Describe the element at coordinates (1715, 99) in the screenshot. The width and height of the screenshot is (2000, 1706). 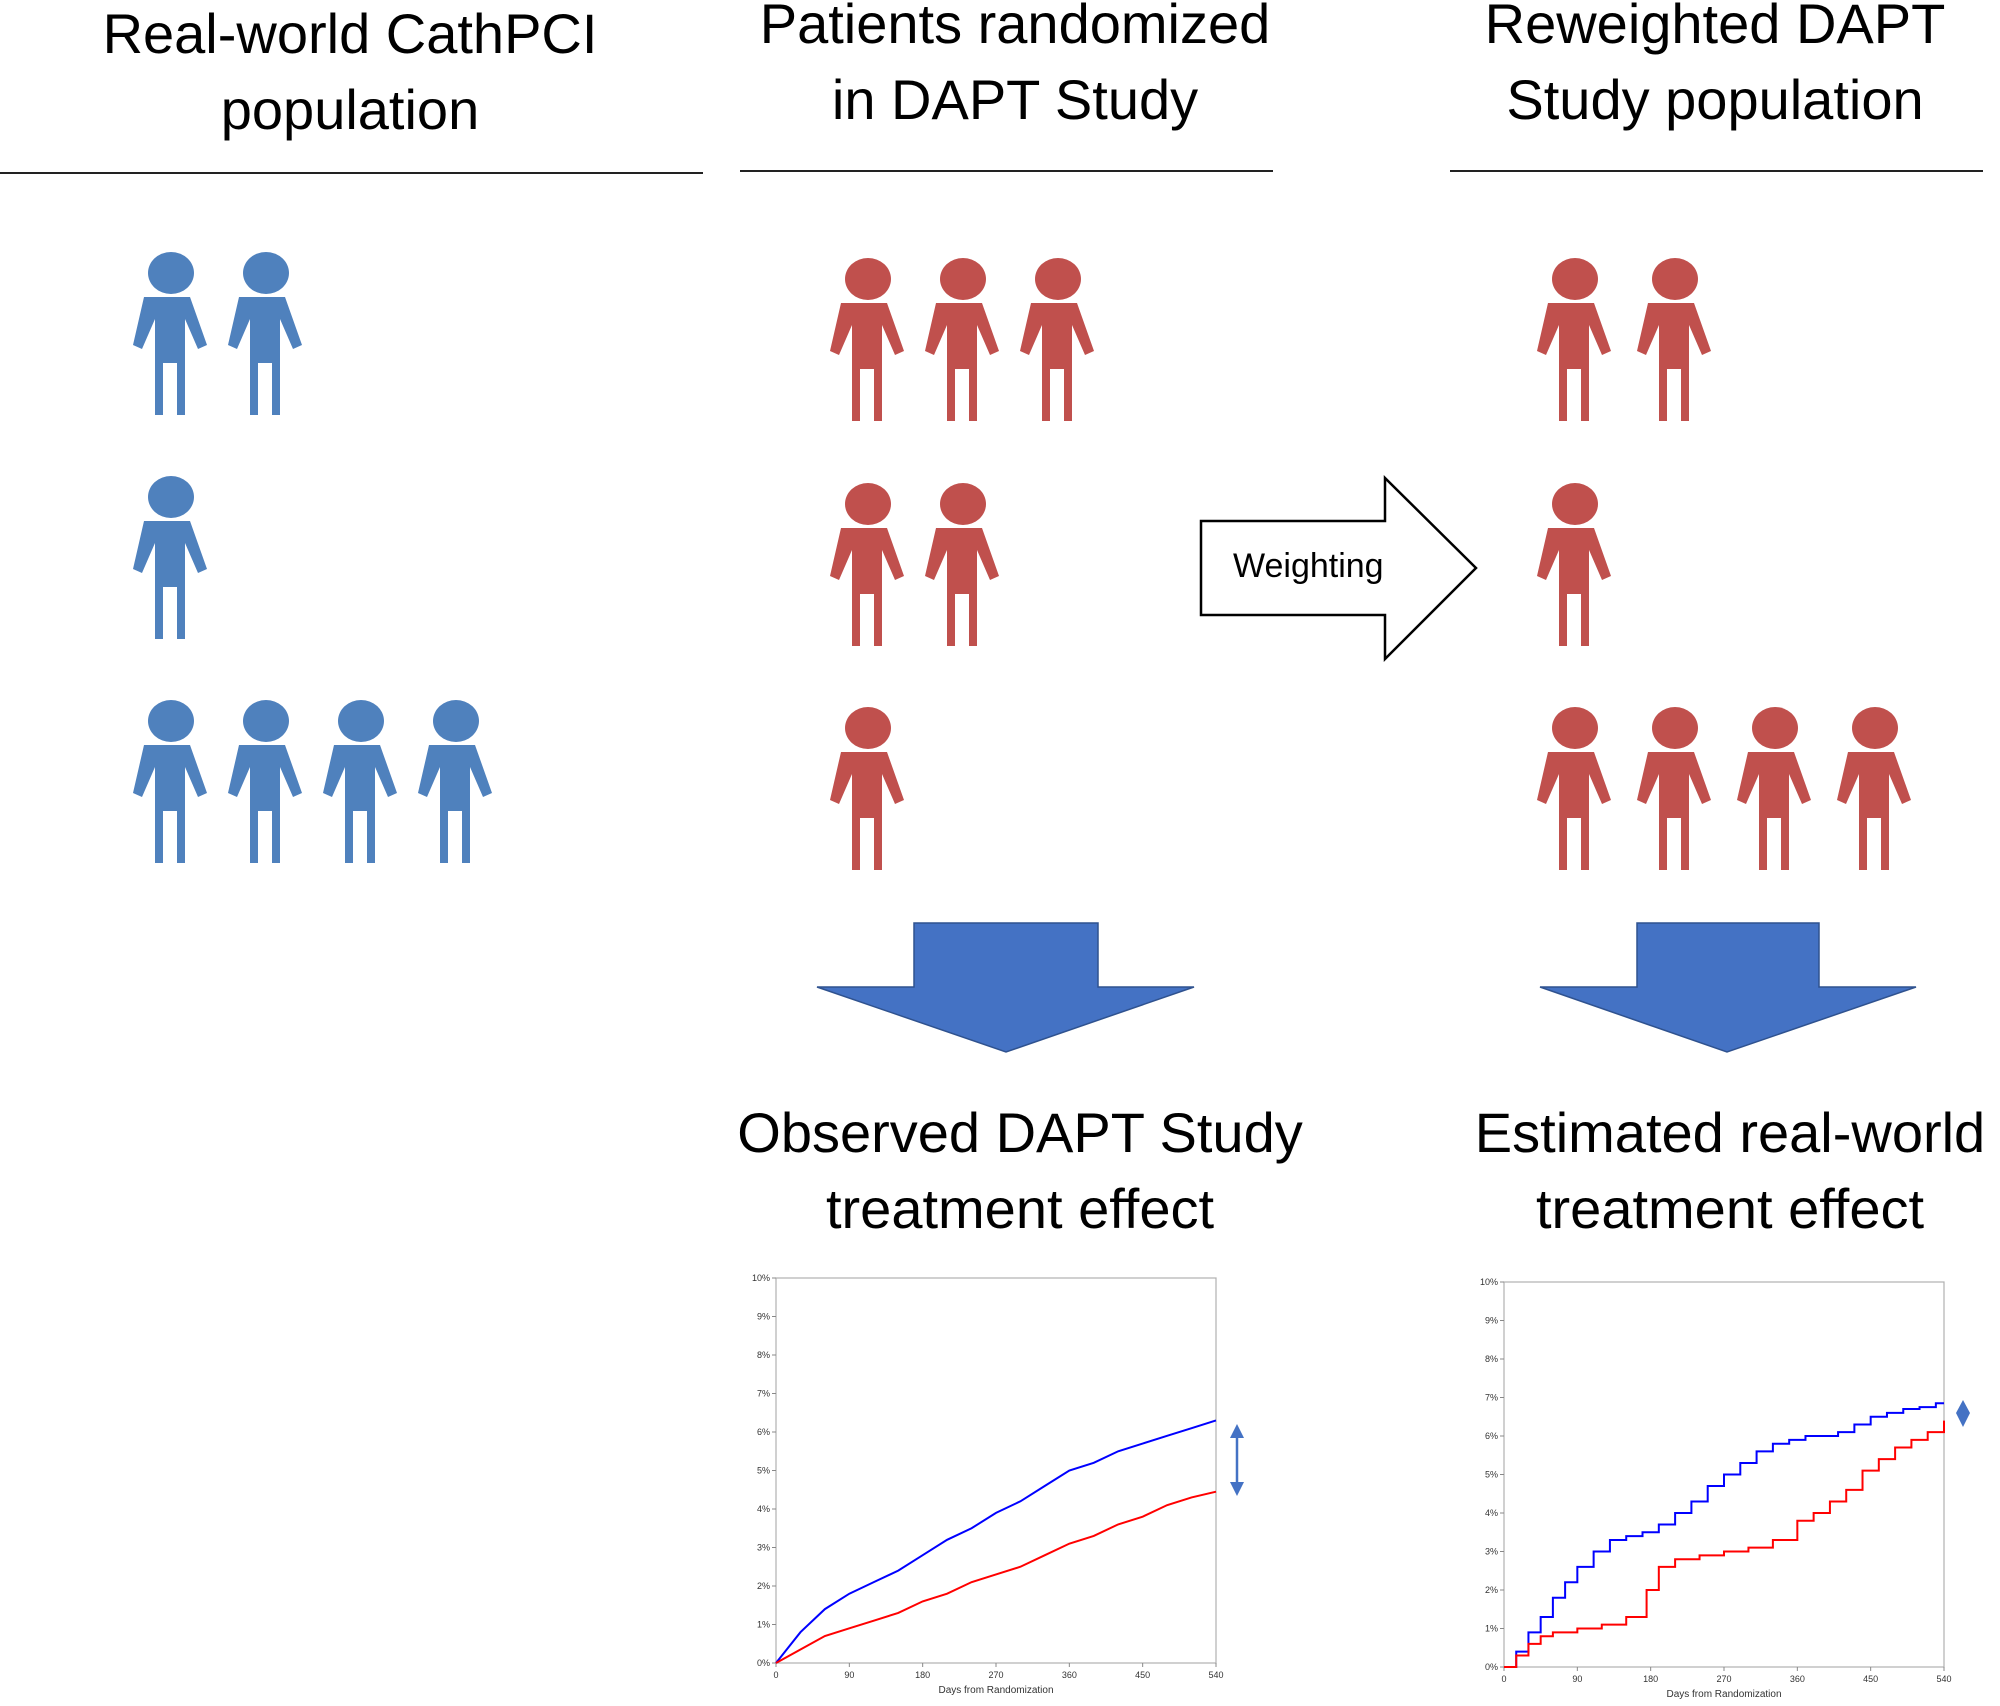
I see `col-title-line2: Study population` at that location.